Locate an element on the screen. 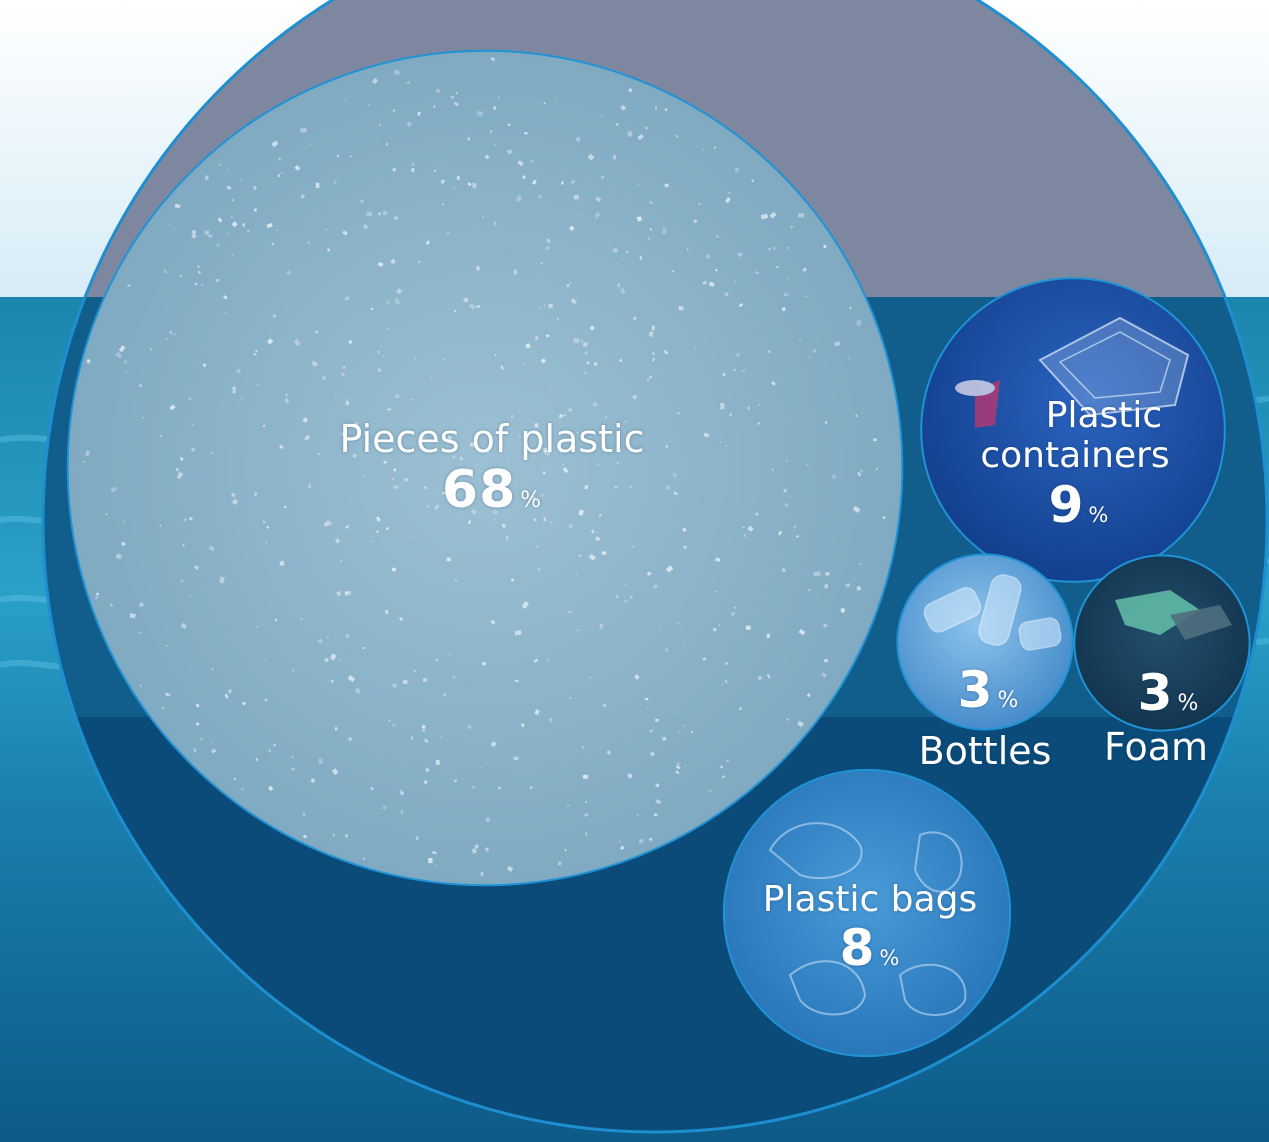 Image resolution: width=1269 pixels, height=1142 pixels. pieces-of-plastic-unit: % is located at coordinates (531, 500).